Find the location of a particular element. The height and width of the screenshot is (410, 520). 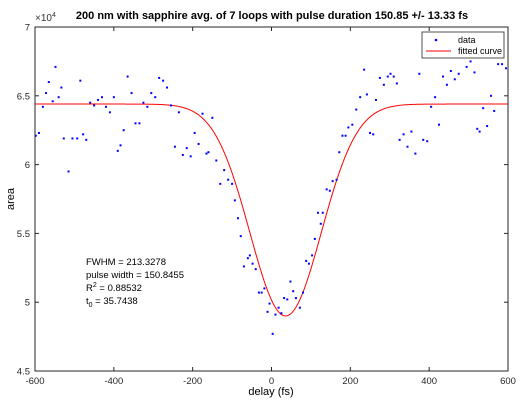

annotation-t0: t0 = 35.7438 is located at coordinates (112, 302).